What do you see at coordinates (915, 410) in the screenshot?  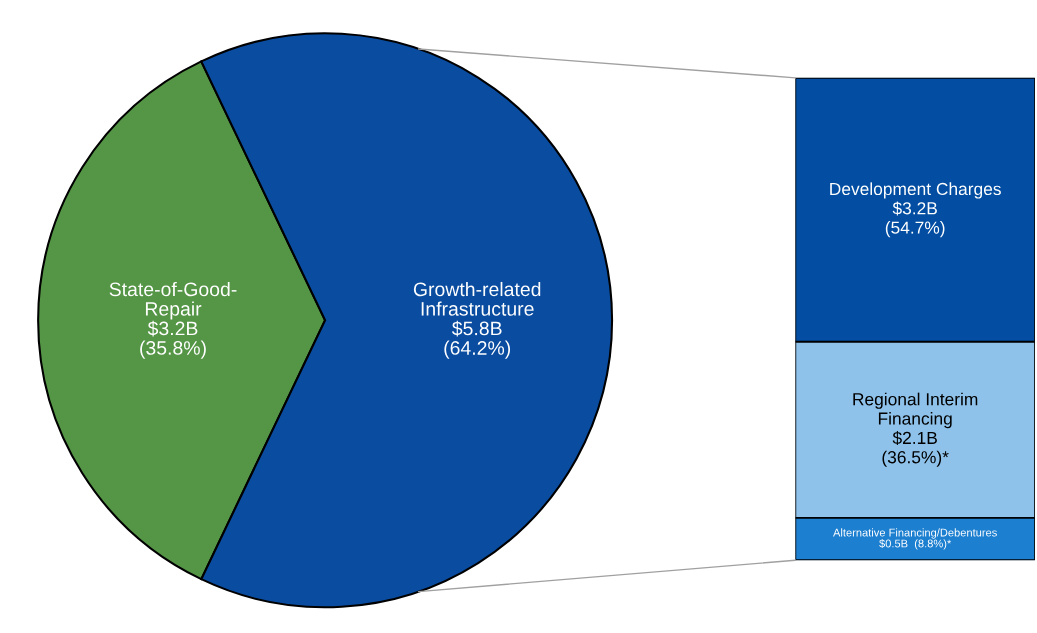 I see `series-label: Regional Interim Financing` at bounding box center [915, 410].